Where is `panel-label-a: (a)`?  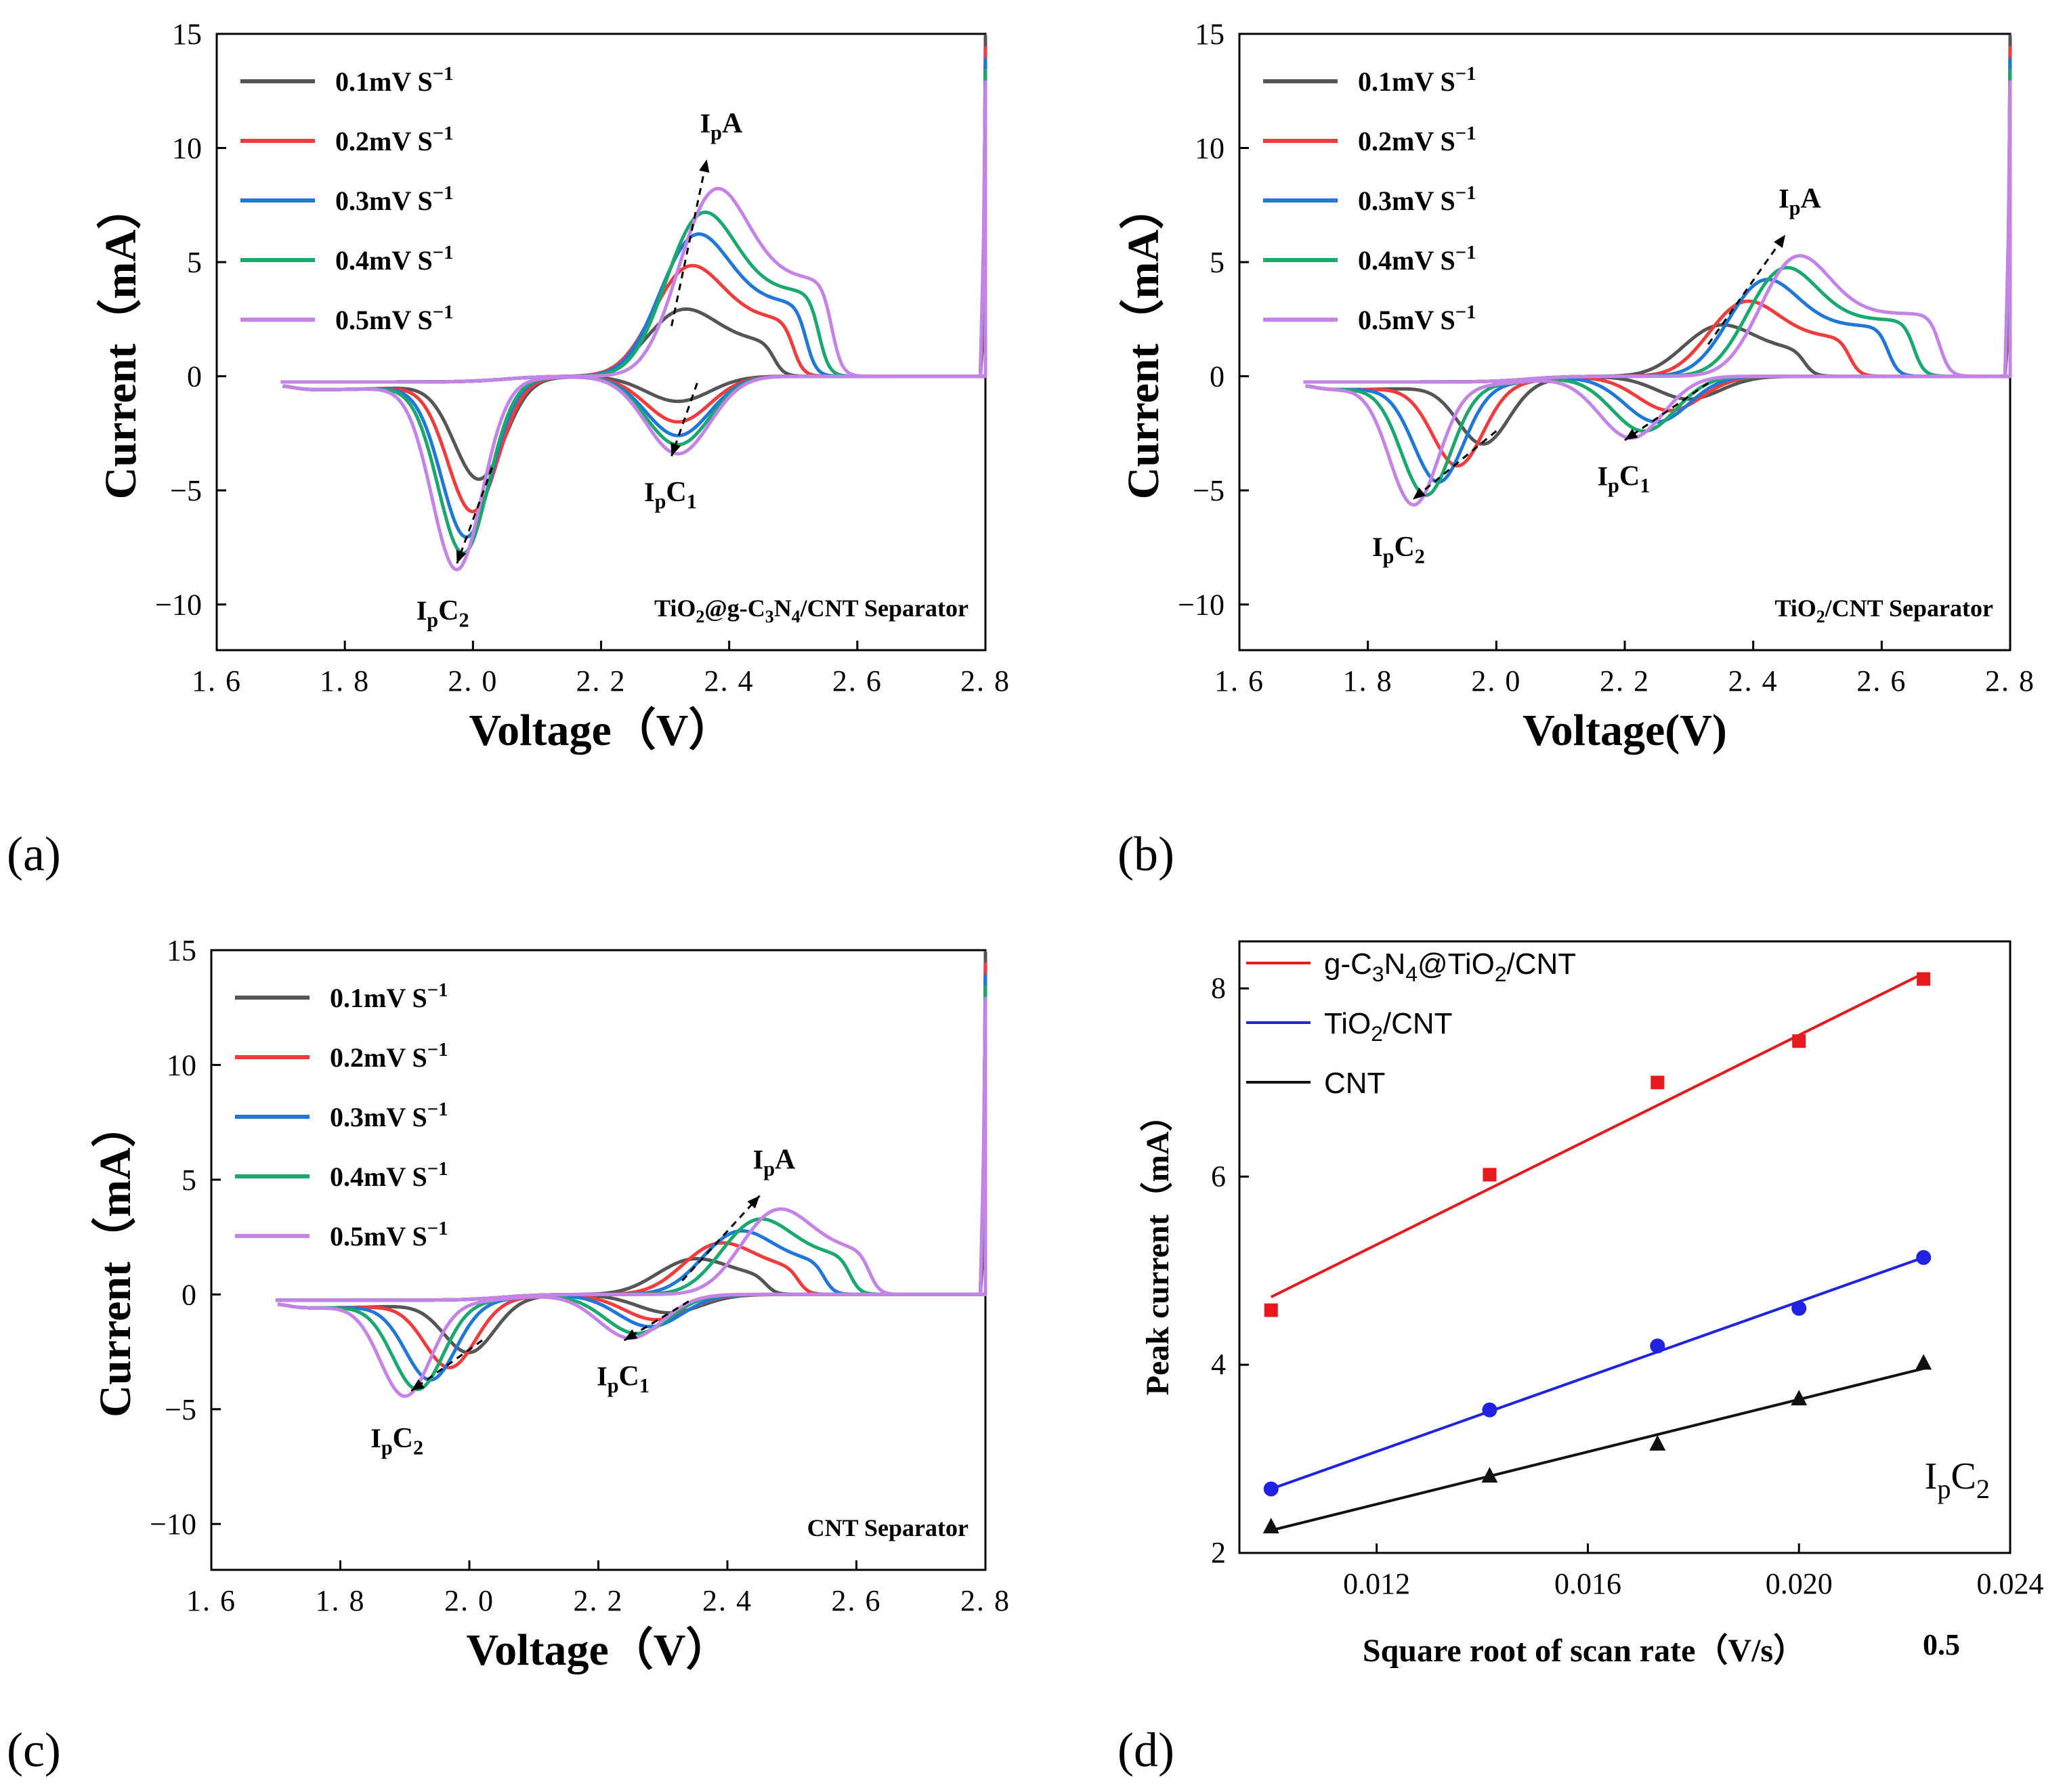 panel-label-a: (a) is located at coordinates (34, 854).